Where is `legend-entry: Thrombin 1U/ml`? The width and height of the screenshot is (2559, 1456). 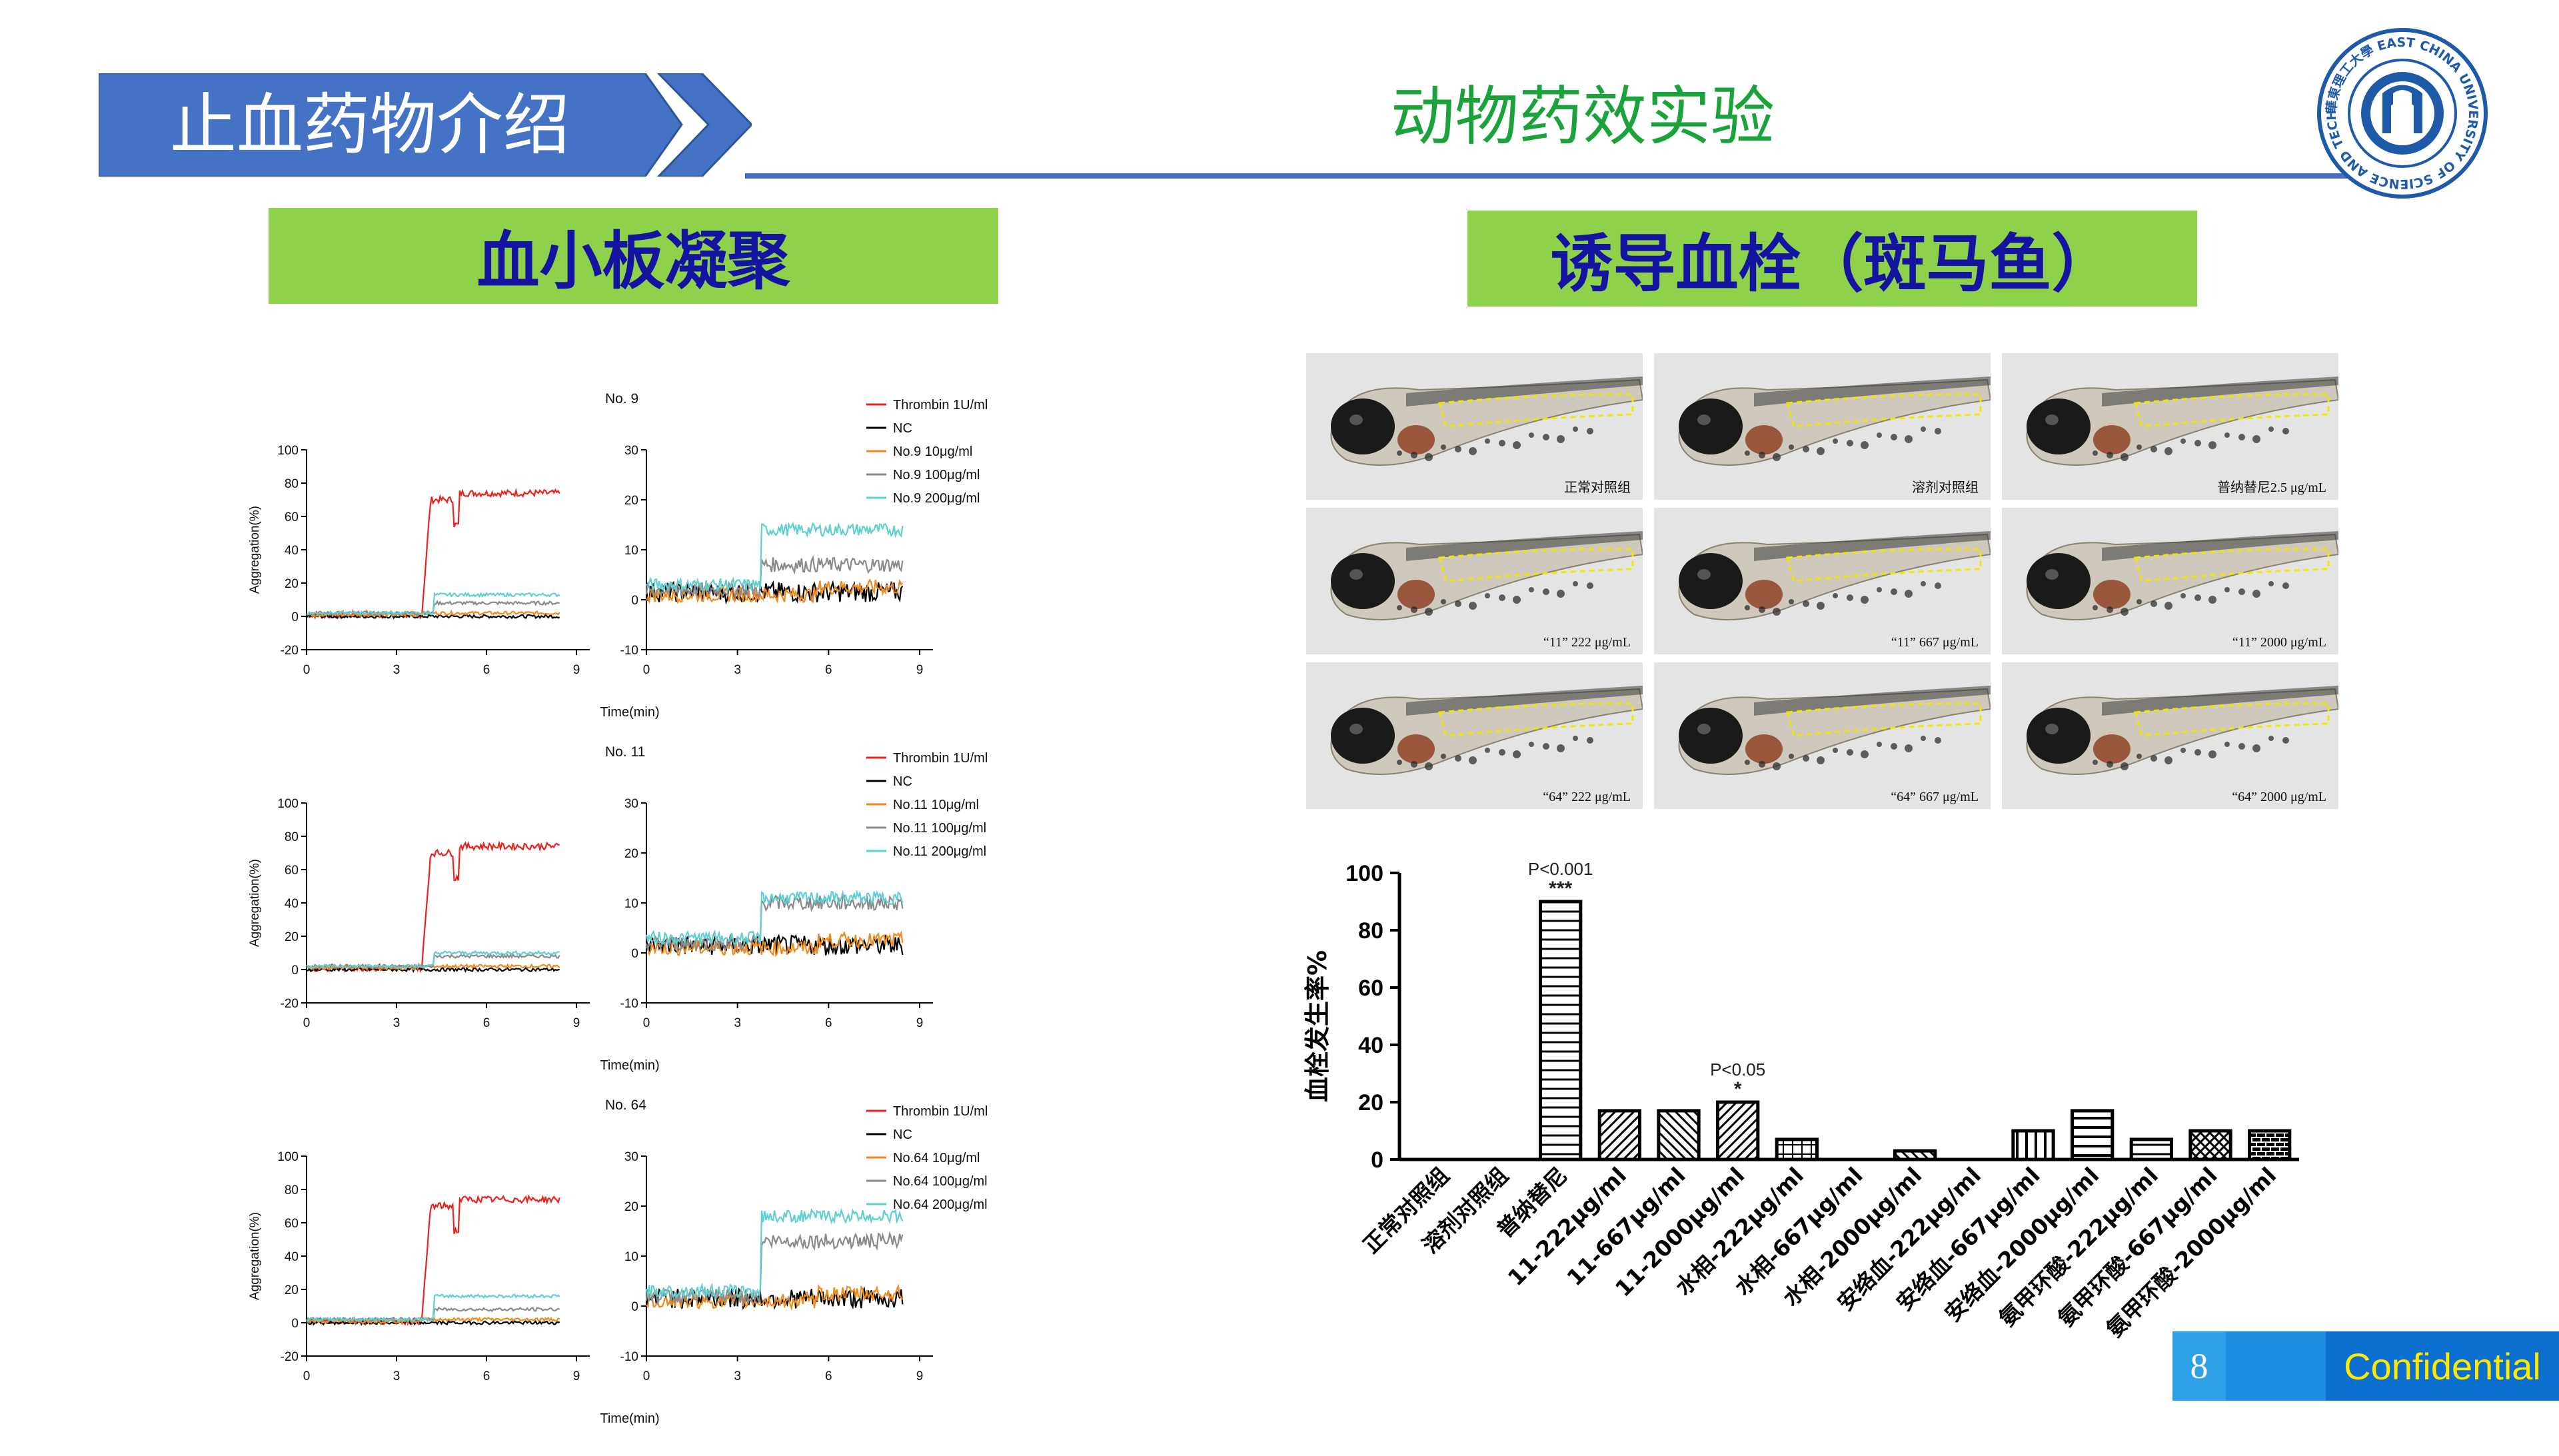
legend-entry: Thrombin 1U/ml is located at coordinates (940, 405).